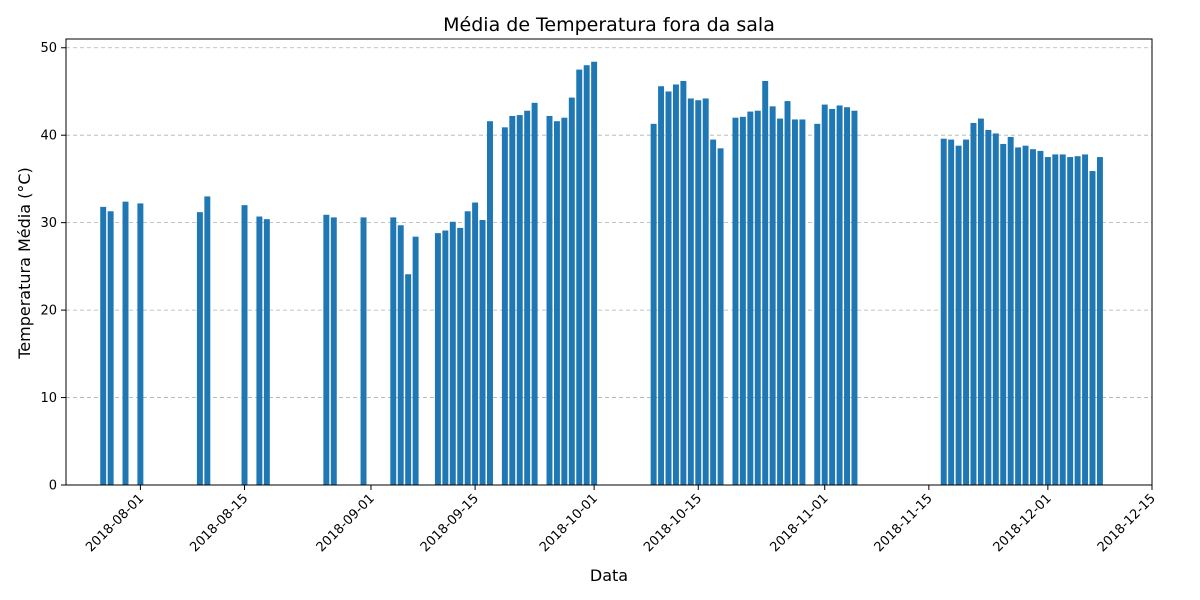 The height and width of the screenshot is (600, 1200). Describe the element at coordinates (53, 267) in the screenshot. I see `y-axis-ticks: 0 10 20 30 40 50` at that location.